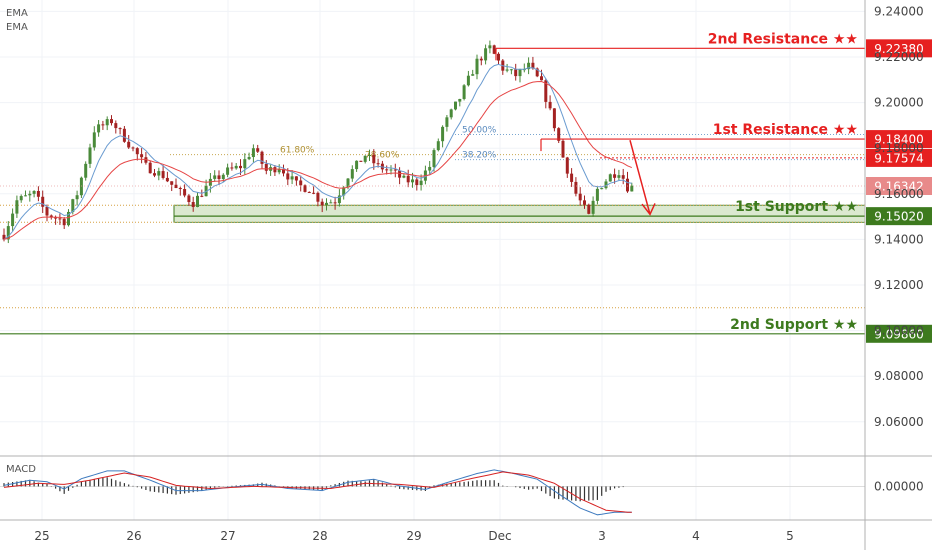 This screenshot has height=550, width=932. I want to click on arrow-shaft, so click(640, 177).